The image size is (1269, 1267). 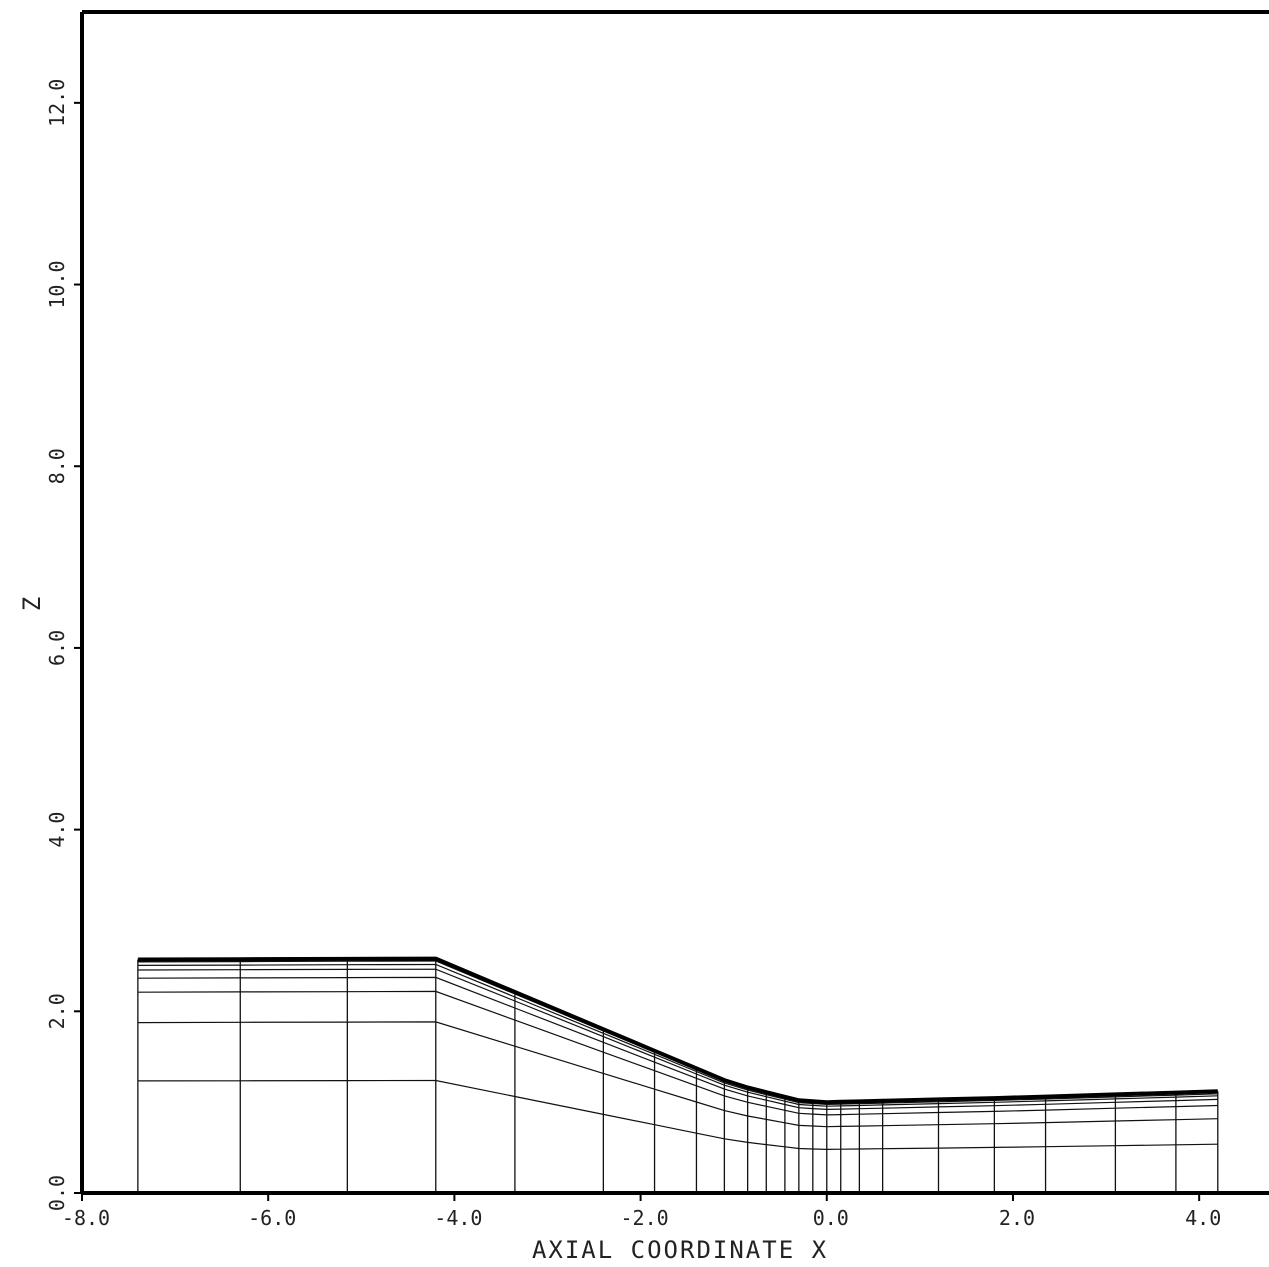 I want to click on x-tick-label-5: 2.0, so click(x=1017, y=1218).